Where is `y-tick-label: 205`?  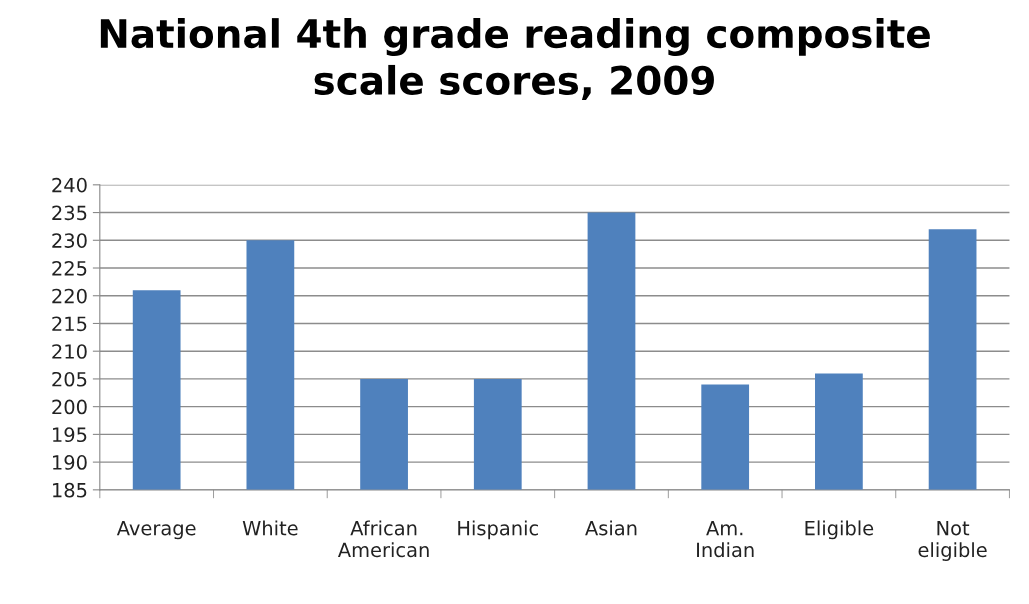 y-tick-label: 205 is located at coordinates (69, 379).